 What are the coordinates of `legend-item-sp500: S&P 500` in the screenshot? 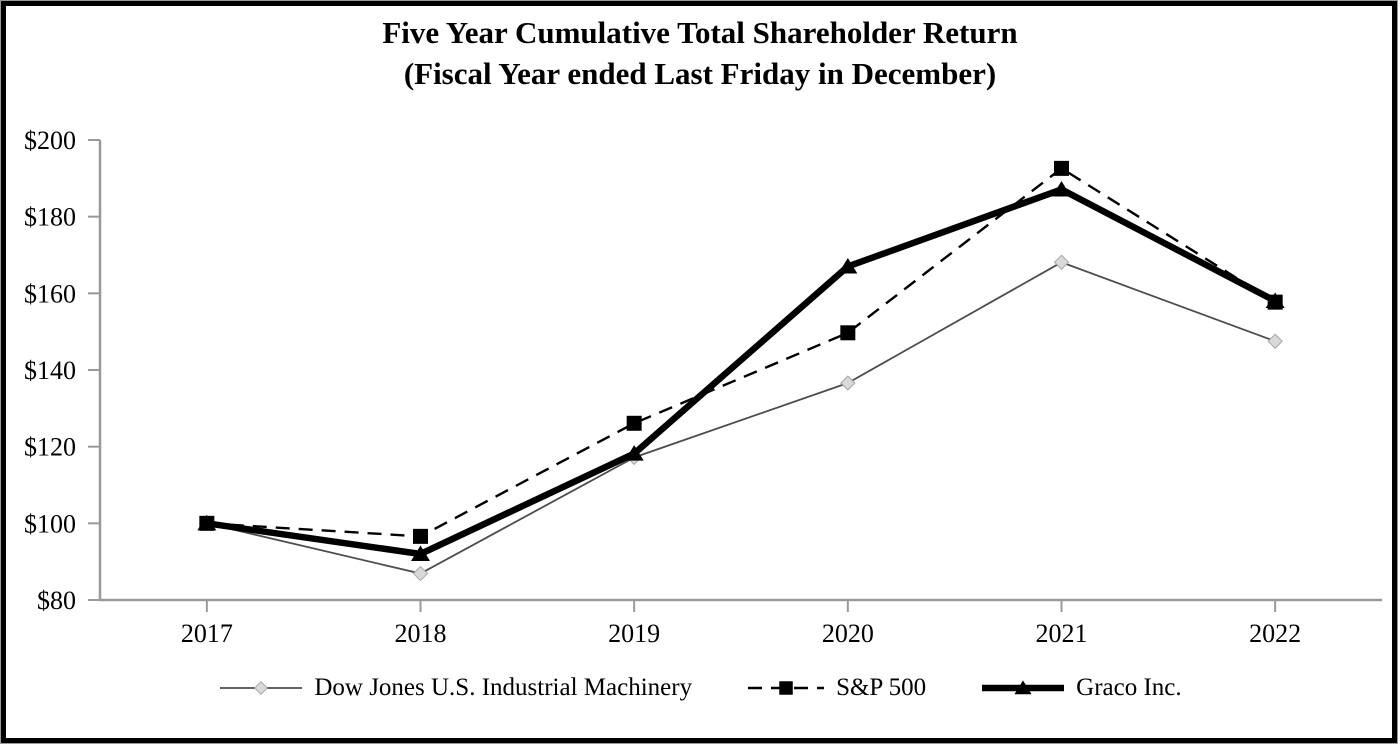 It's located at (836, 688).